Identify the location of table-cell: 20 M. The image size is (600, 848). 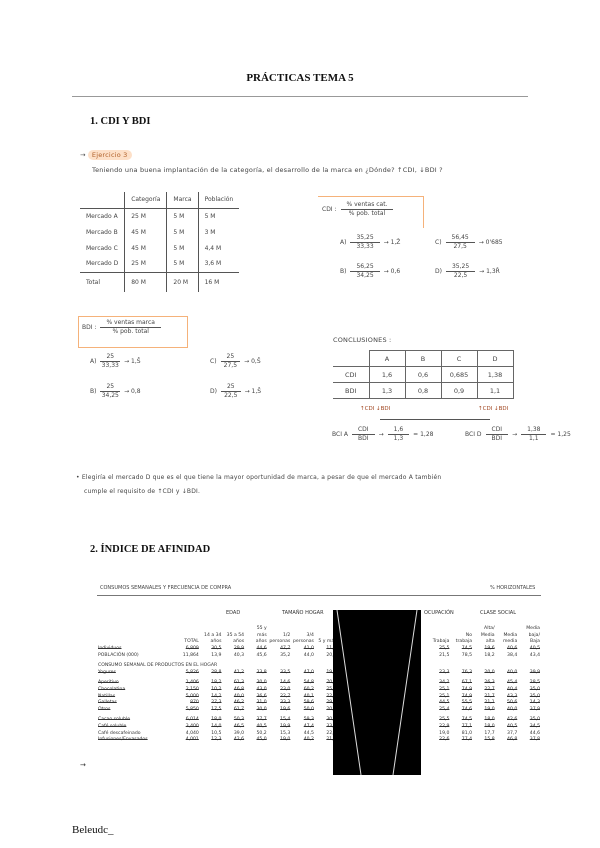
(182, 281).